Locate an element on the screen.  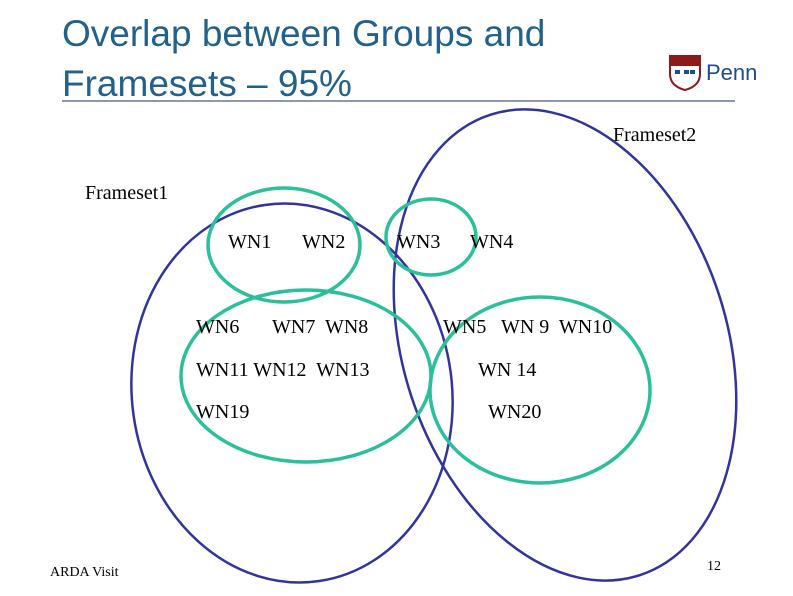
node-label: WN2 is located at coordinates (323, 242).